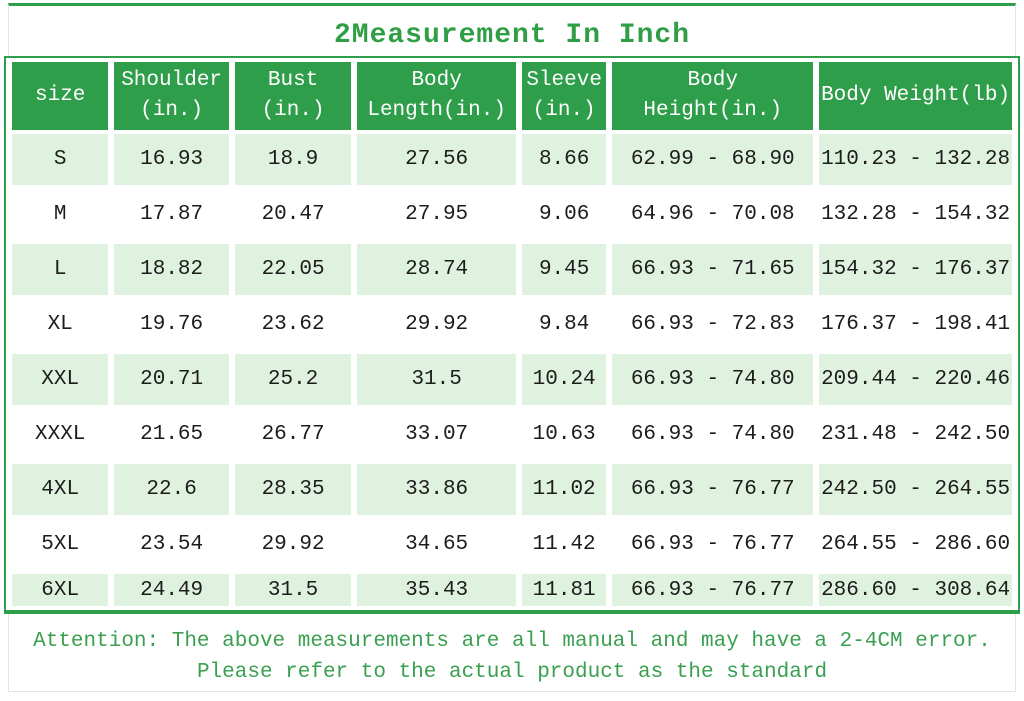  What do you see at coordinates (171, 489) in the screenshot?
I see `measurement-cell: 22.6` at bounding box center [171, 489].